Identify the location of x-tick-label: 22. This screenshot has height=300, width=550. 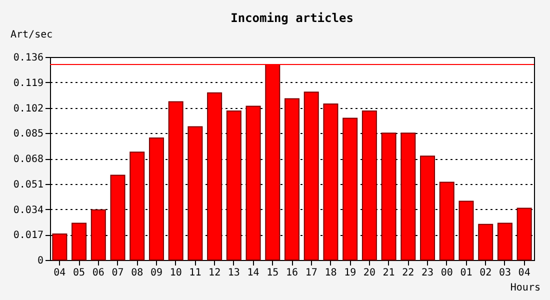
(408, 273).